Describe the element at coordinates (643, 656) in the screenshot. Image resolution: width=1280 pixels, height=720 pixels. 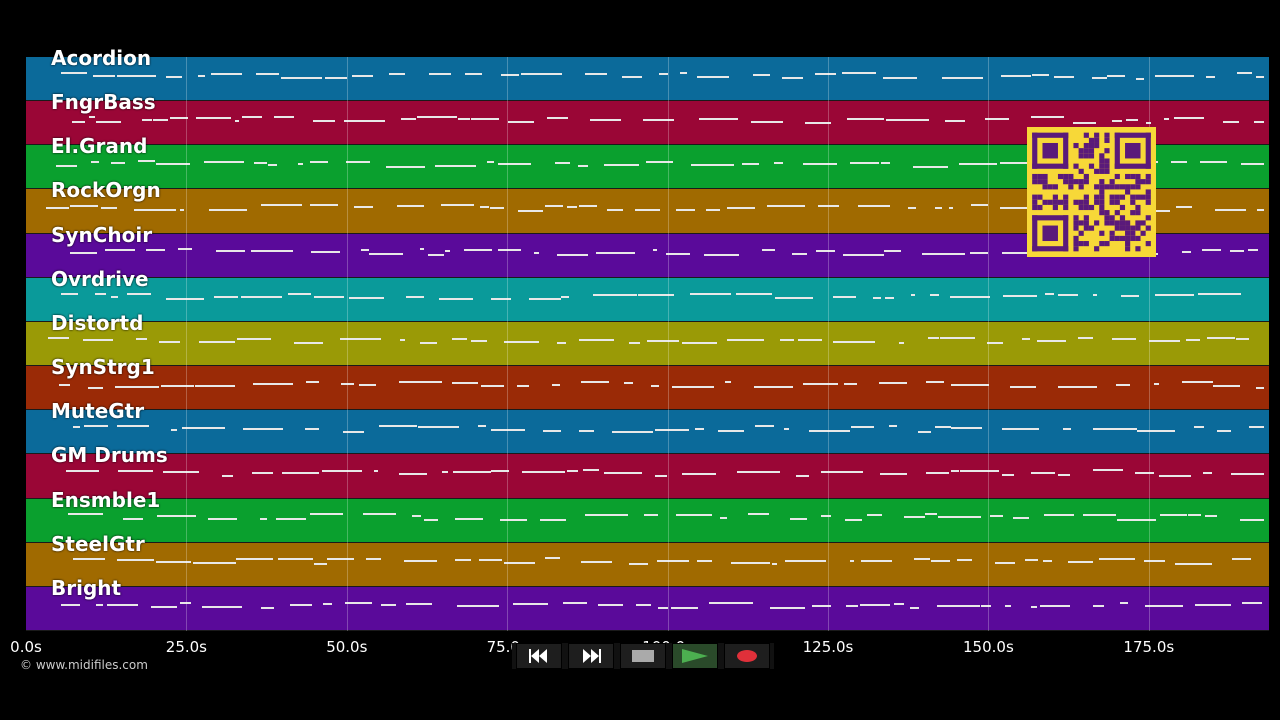
I see `stop-button` at that location.